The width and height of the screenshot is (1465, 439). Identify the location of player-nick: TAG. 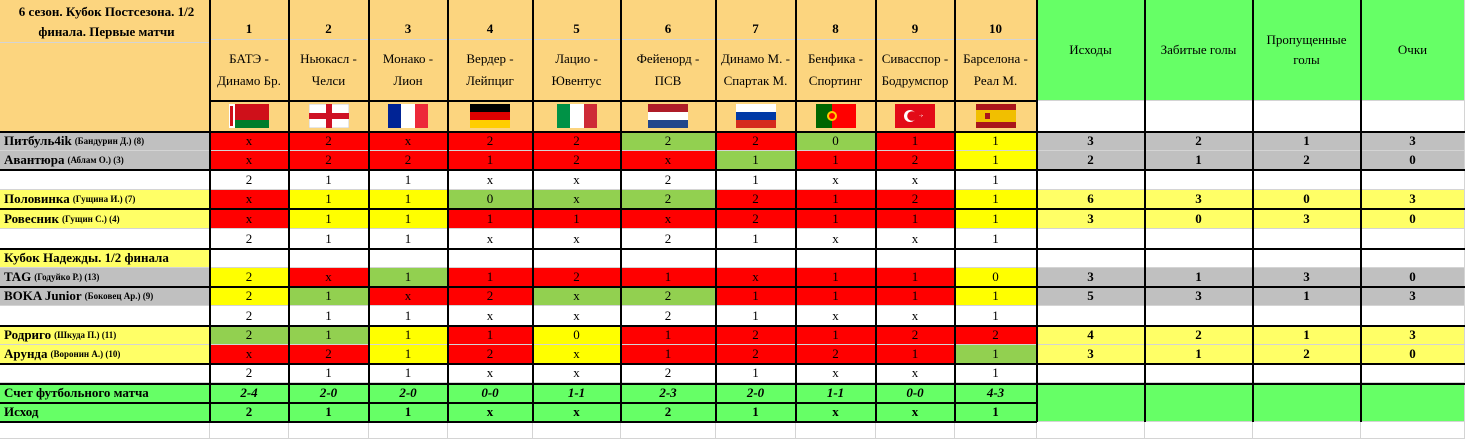
(18, 276).